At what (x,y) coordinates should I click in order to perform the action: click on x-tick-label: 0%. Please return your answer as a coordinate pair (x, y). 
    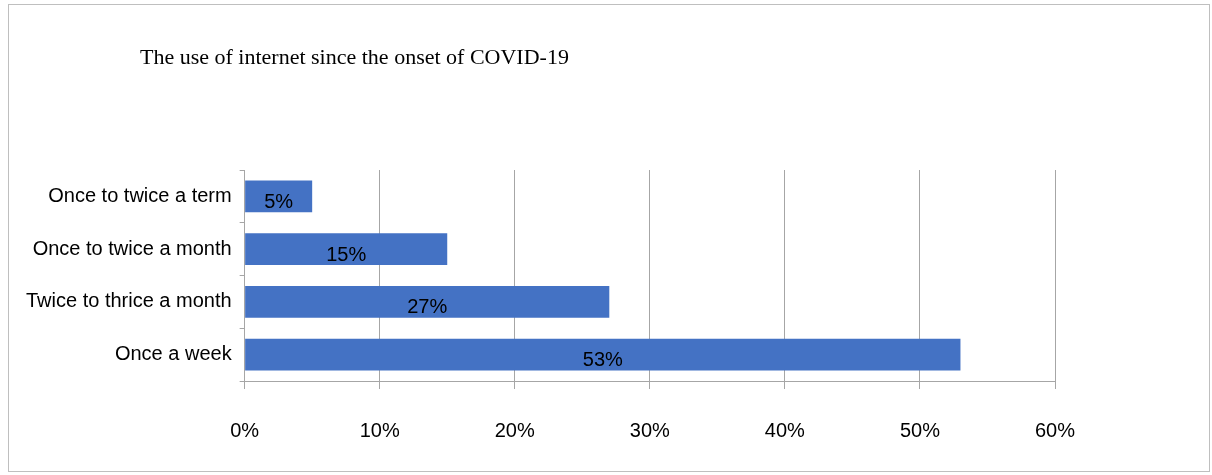
    Looking at the image, I should click on (245, 429).